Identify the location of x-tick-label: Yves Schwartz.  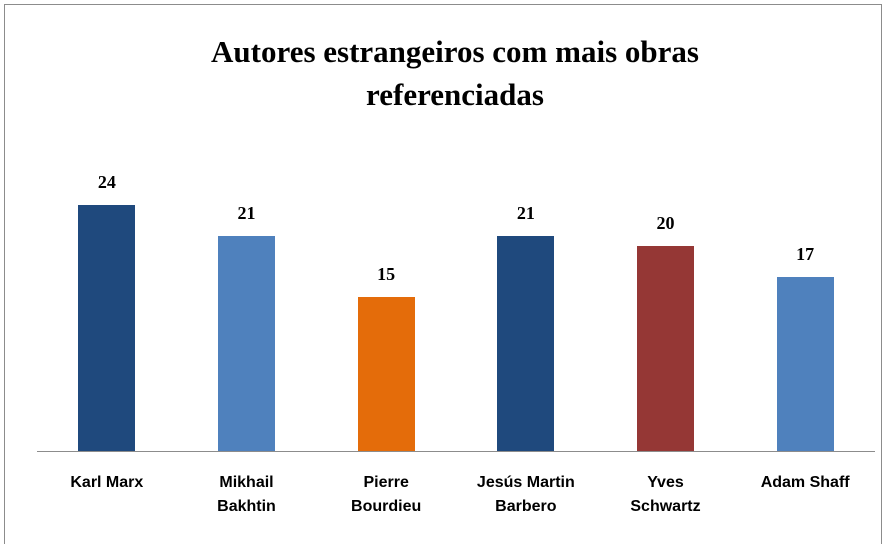
(665, 494).